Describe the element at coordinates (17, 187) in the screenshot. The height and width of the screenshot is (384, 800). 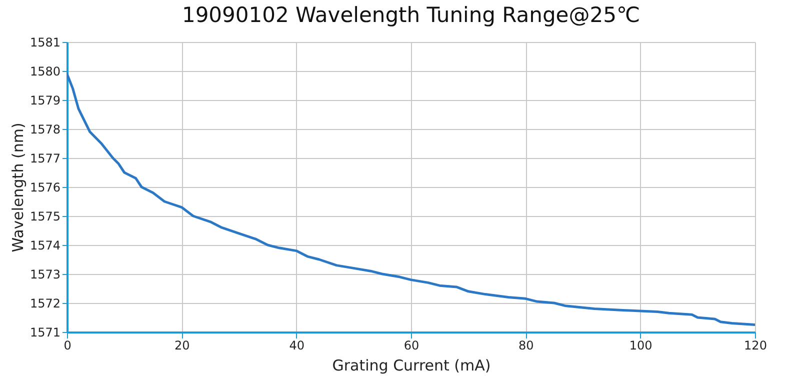
I see `y-axis-title: Wavelength (nm)` at that location.